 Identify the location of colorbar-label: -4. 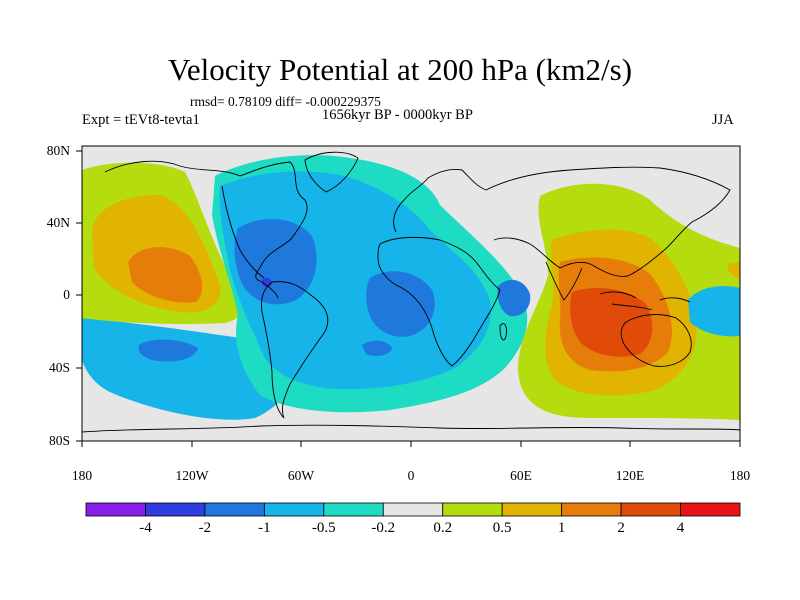
(145, 528).